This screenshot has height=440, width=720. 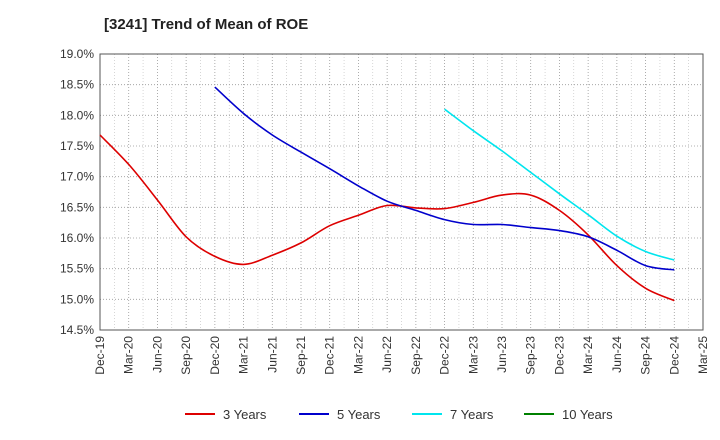 I want to click on x-tick-label: Dec-21, so click(x=330, y=355).